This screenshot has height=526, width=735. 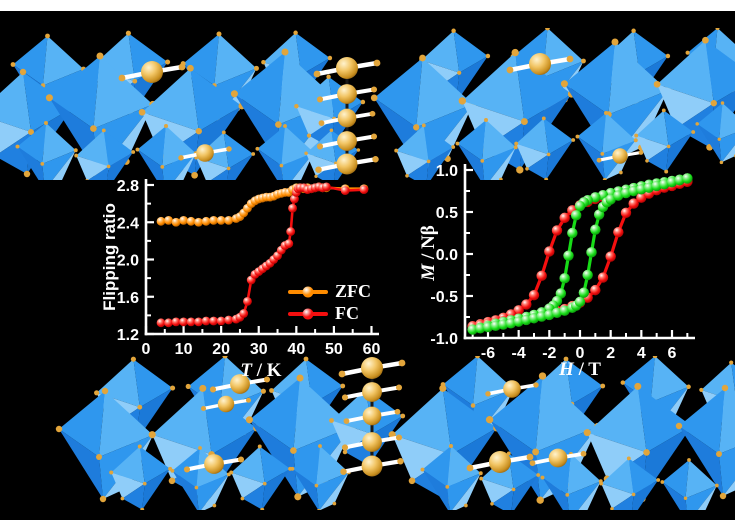 What do you see at coordinates (372, 349) in the screenshot?
I see `x-tick-label: 60` at bounding box center [372, 349].